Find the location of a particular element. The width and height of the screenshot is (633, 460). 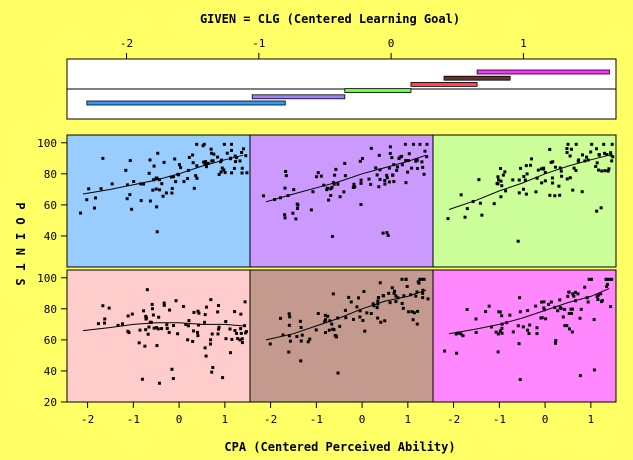

x-tick-label: -1 is located at coordinates (133, 419).